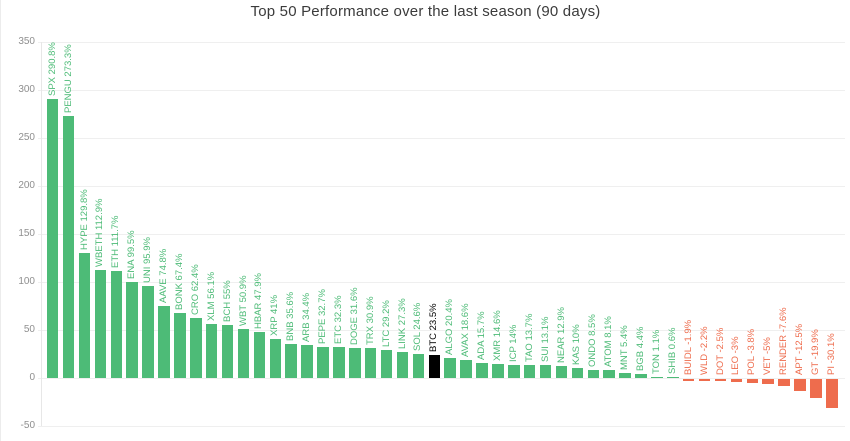  Describe the element at coordinates (768, 381) in the screenshot. I see `bar-VET` at that location.